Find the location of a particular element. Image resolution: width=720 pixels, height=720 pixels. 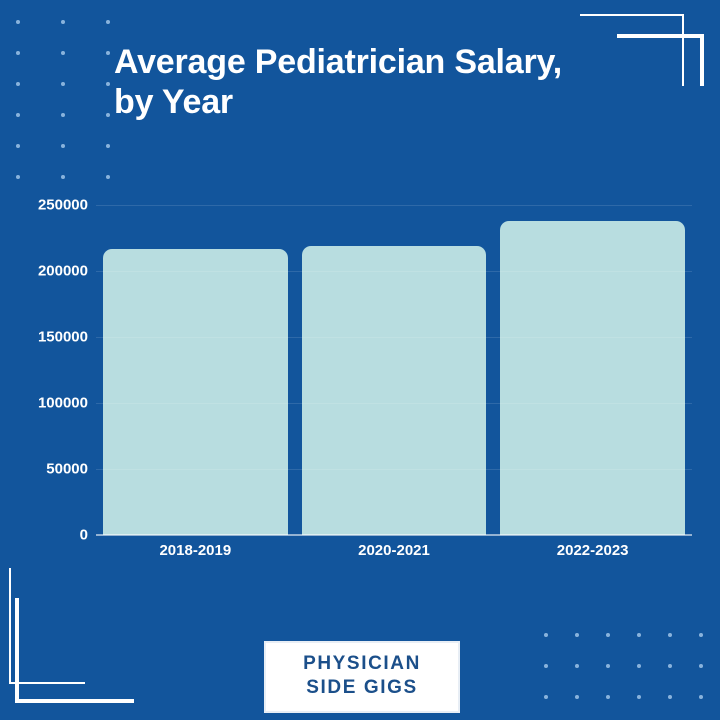

x-axis-tick-label: 2018-2019 is located at coordinates (195, 550).